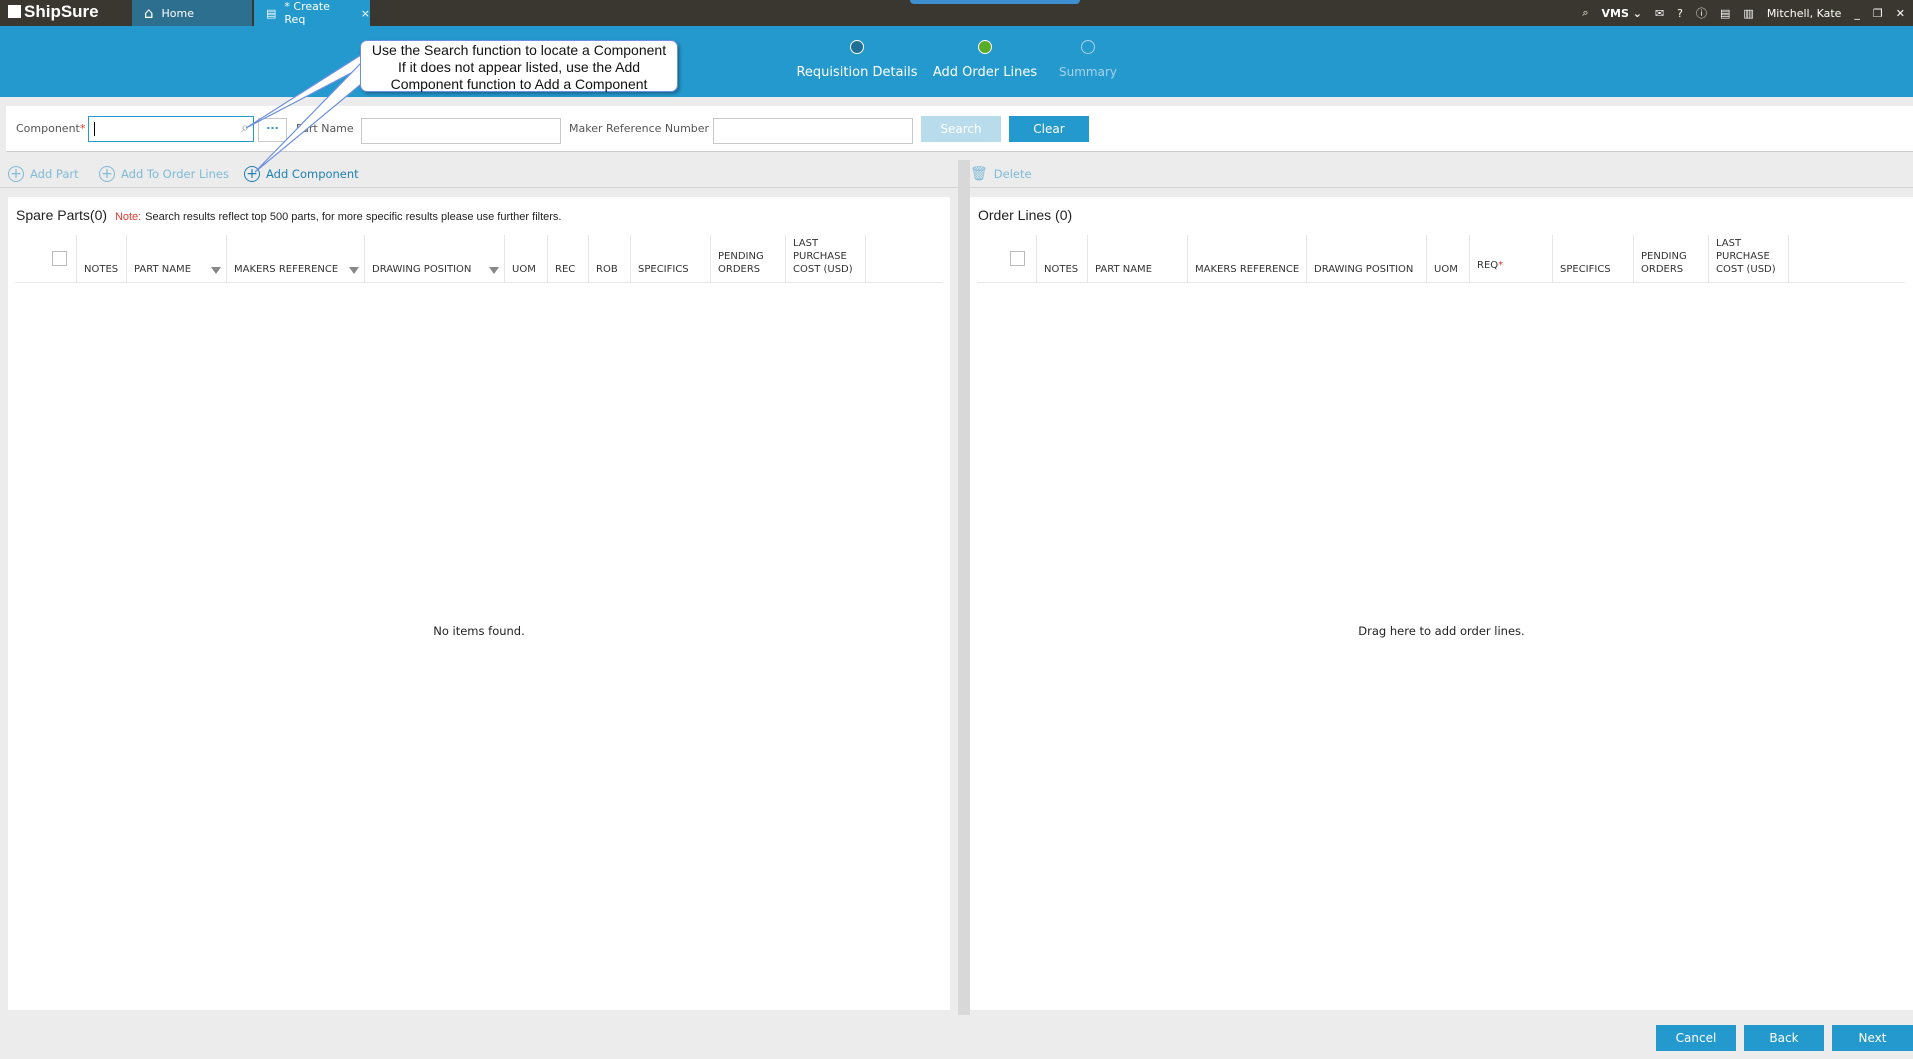 This screenshot has height=1059, width=1913. I want to click on tab-home: ⌂ Home, so click(192, 13).